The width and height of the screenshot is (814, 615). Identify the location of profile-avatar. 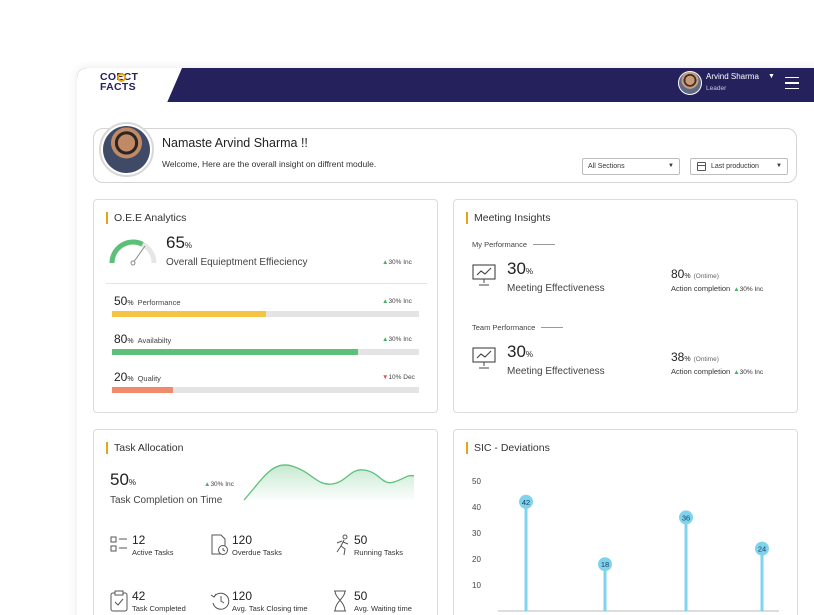
(126, 149).